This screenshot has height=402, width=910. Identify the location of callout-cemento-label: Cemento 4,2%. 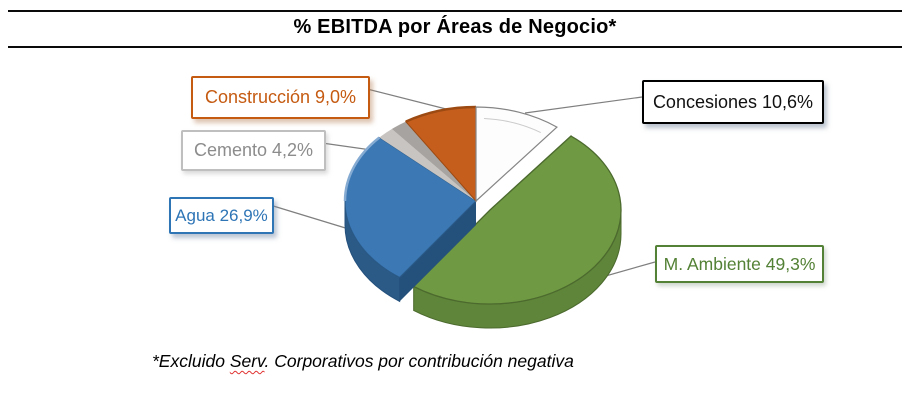
(253, 150).